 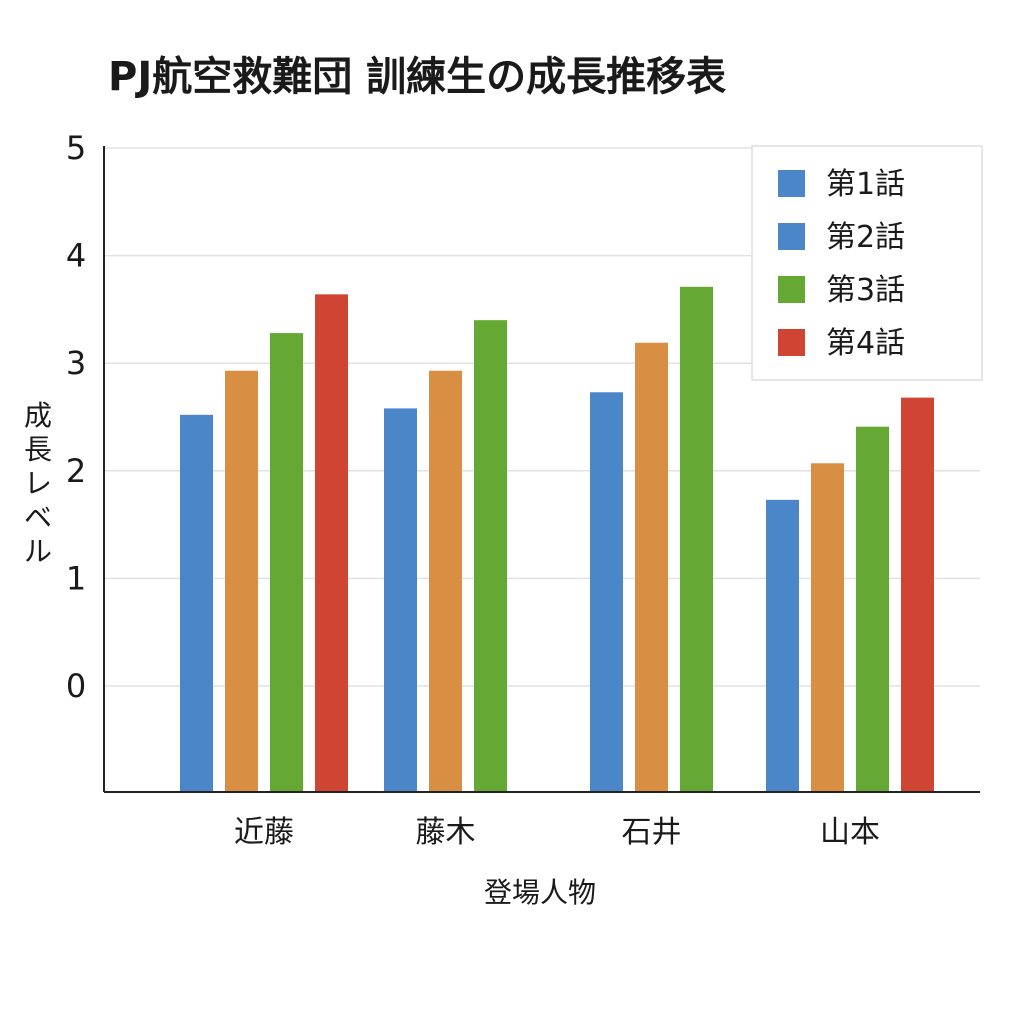 What do you see at coordinates (264, 832) in the screenshot?
I see `x-category-label: 近藤` at bounding box center [264, 832].